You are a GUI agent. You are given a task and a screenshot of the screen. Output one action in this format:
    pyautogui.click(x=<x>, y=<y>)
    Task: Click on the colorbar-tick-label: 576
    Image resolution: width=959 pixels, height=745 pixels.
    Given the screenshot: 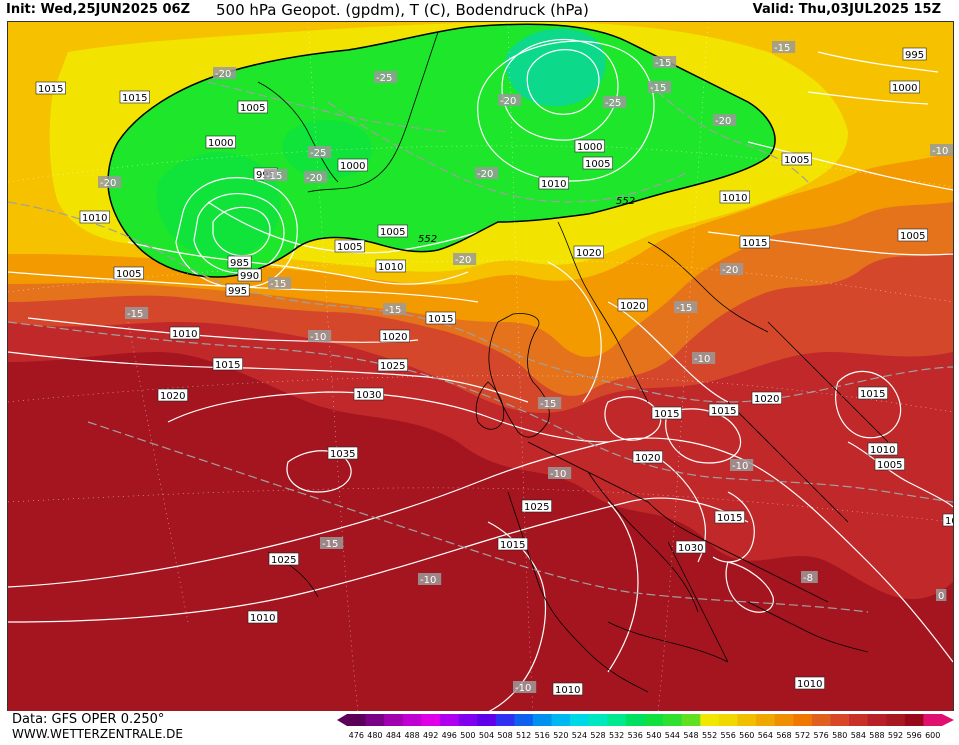 What is the action you would take?
    pyautogui.click(x=821, y=735)
    